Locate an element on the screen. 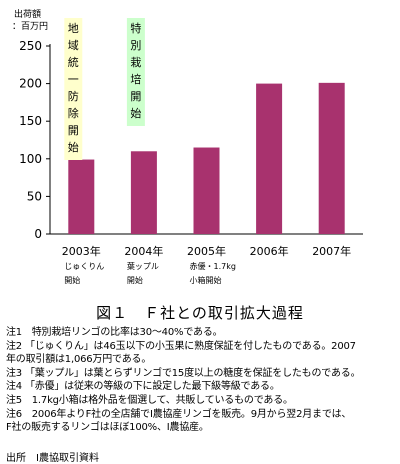 The width and height of the screenshot is (400, 464). note-line: 注3 「葉ップル」は葉とらずリンゴで15度以上の糖度を保証をしたものである。 is located at coordinates (183, 373).